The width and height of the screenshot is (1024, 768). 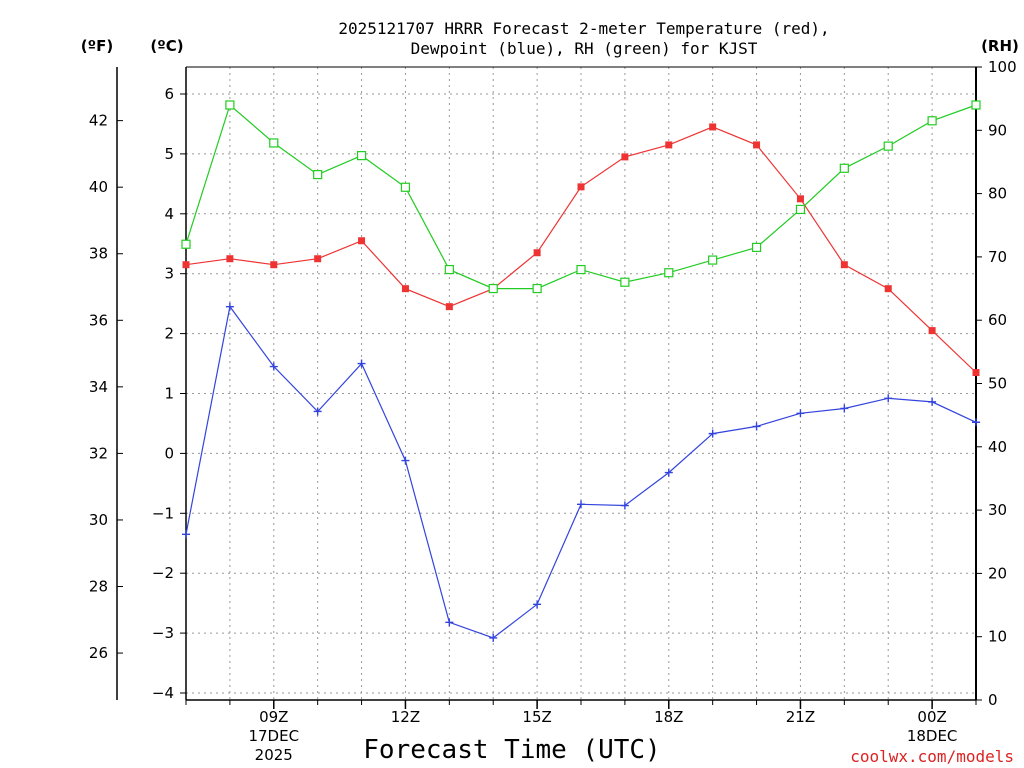 I want to click on rh-tick-label: 80, so click(x=997, y=194).